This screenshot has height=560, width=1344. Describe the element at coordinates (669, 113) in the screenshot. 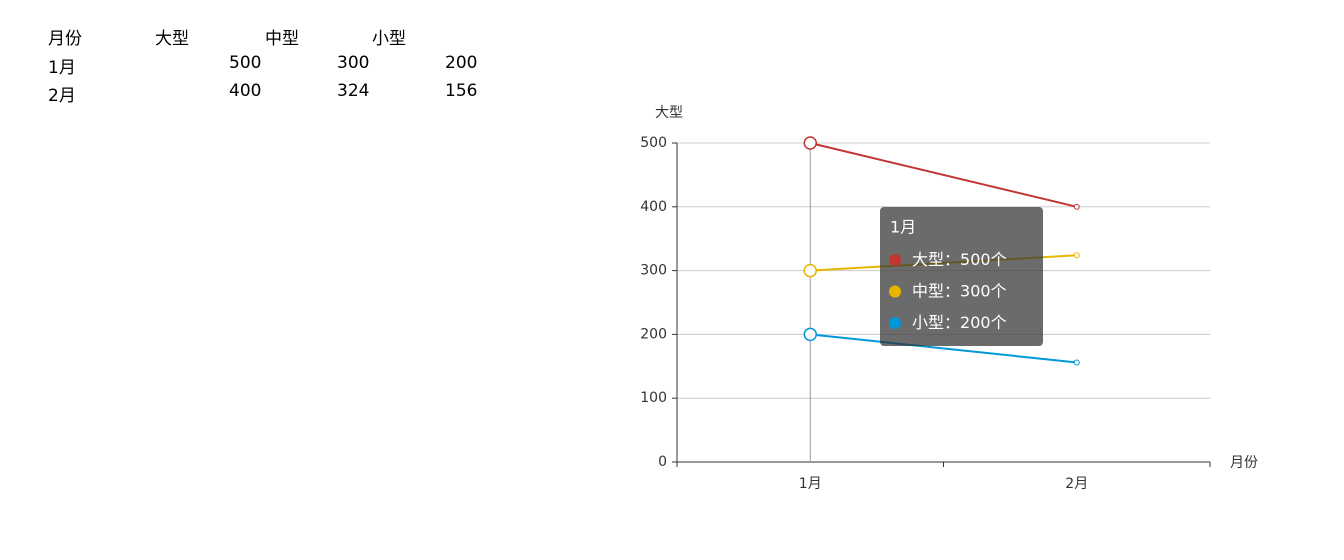

I see `y-axis-label: 大型` at that location.